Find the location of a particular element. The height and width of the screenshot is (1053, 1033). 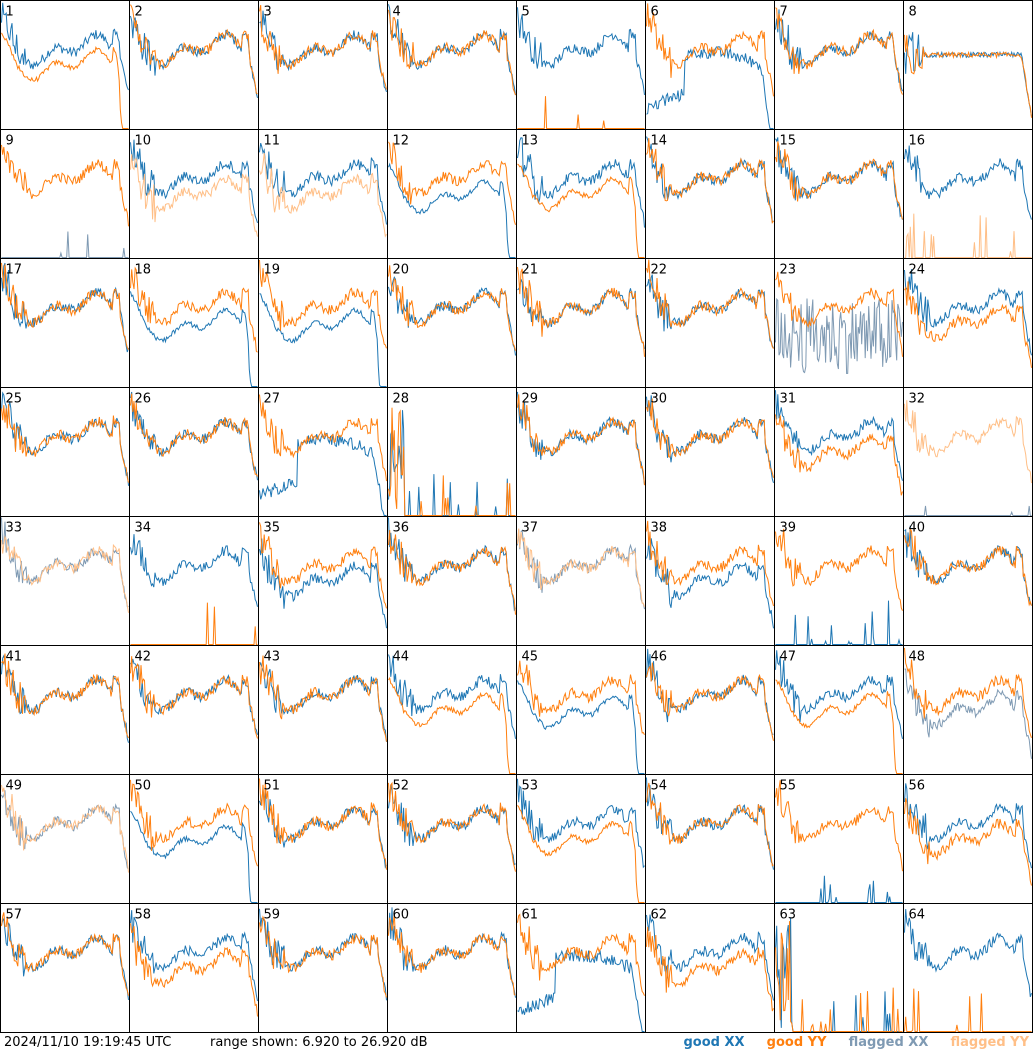

panel-64: 64 is located at coordinates (968, 968).